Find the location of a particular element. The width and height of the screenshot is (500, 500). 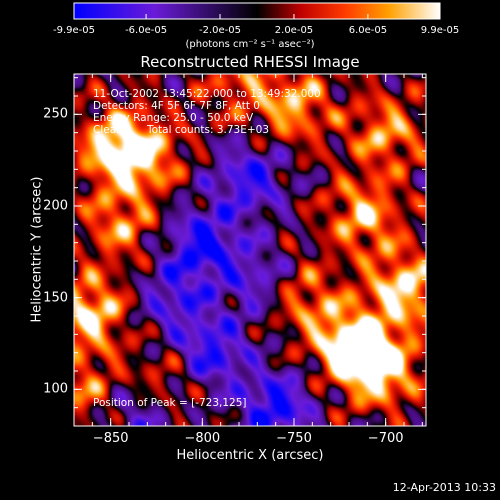

colorbar is located at coordinates (257, 11).